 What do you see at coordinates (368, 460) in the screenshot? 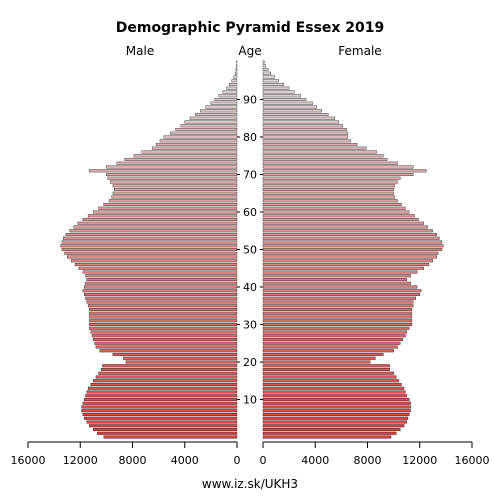
I see `x-tick-label-female-8000: 8000` at bounding box center [368, 460].